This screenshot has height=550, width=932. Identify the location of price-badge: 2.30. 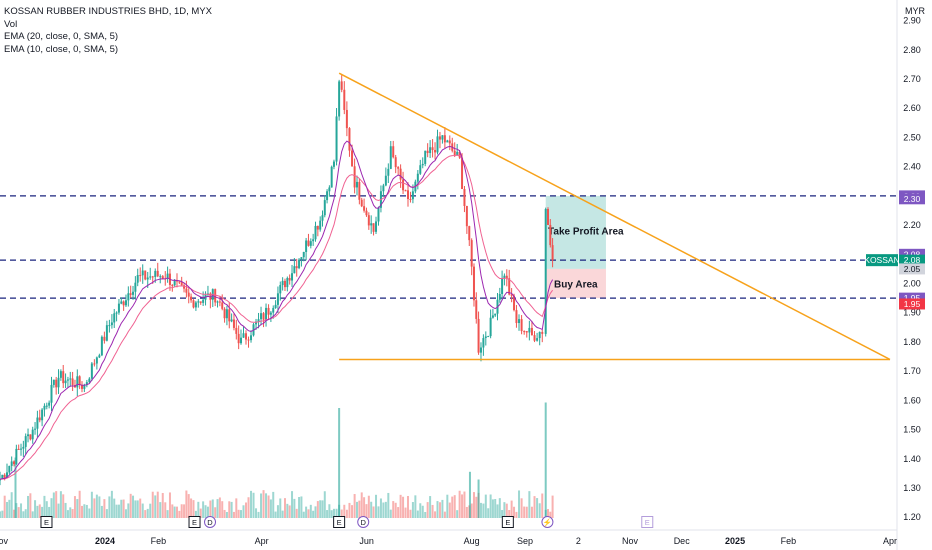
(912, 199).